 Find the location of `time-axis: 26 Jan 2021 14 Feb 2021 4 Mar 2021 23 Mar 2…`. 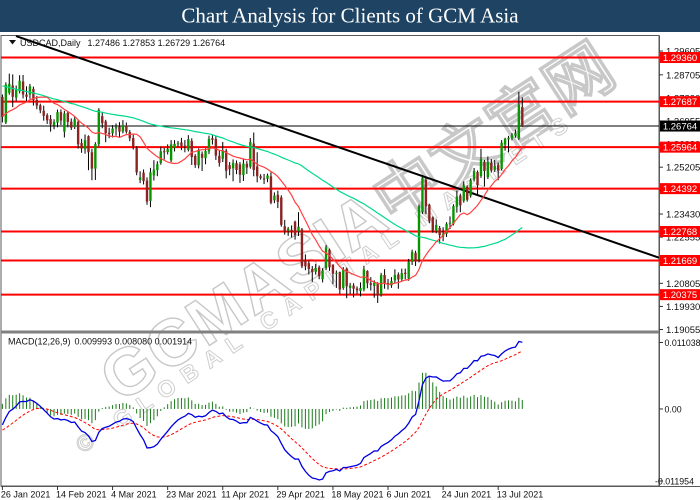

time-axis: 26 Jan 2021 14 Feb 2021 4 Mar 2021 23 Mar 2… is located at coordinates (350, 493).